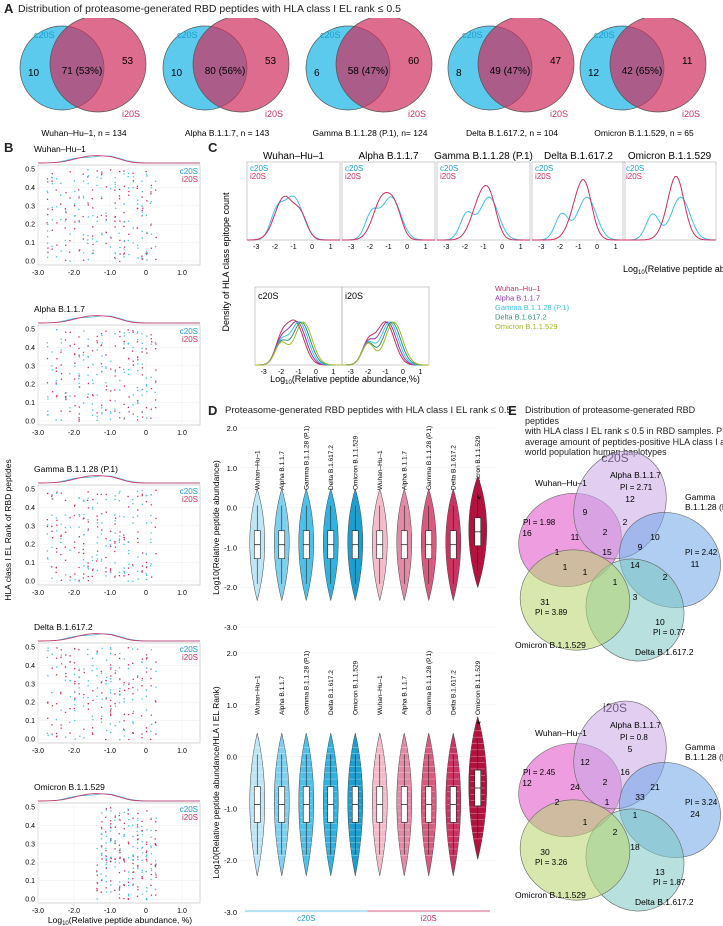  What do you see at coordinates (527, 533) in the screenshot?
I see `venn-e-count: 16` at bounding box center [527, 533].